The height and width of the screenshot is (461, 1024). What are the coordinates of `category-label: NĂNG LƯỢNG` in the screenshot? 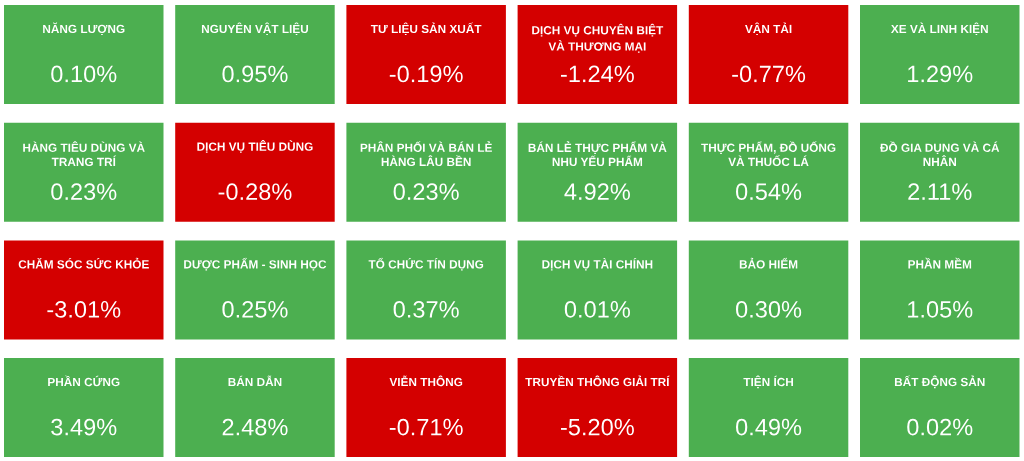 It's located at (84, 29).